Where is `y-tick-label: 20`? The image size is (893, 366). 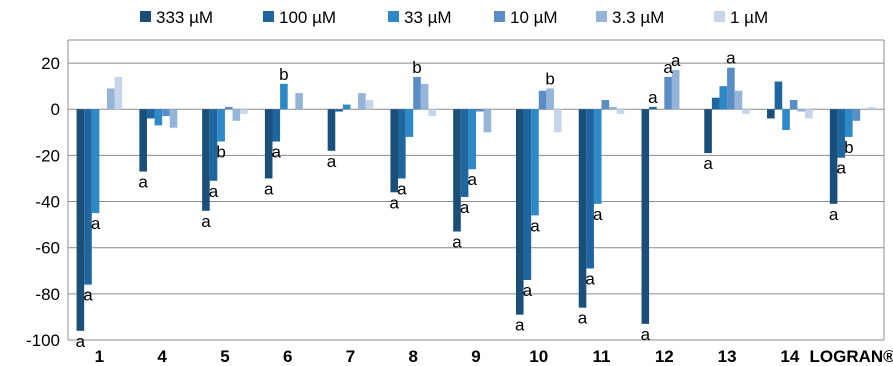
y-tick-label: 20 is located at coordinates (50, 63).